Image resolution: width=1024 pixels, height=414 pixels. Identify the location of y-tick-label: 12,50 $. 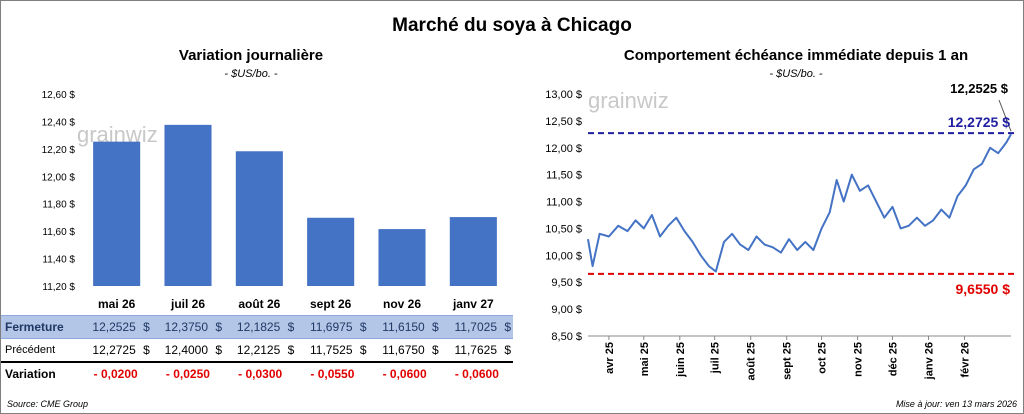
(563, 122).